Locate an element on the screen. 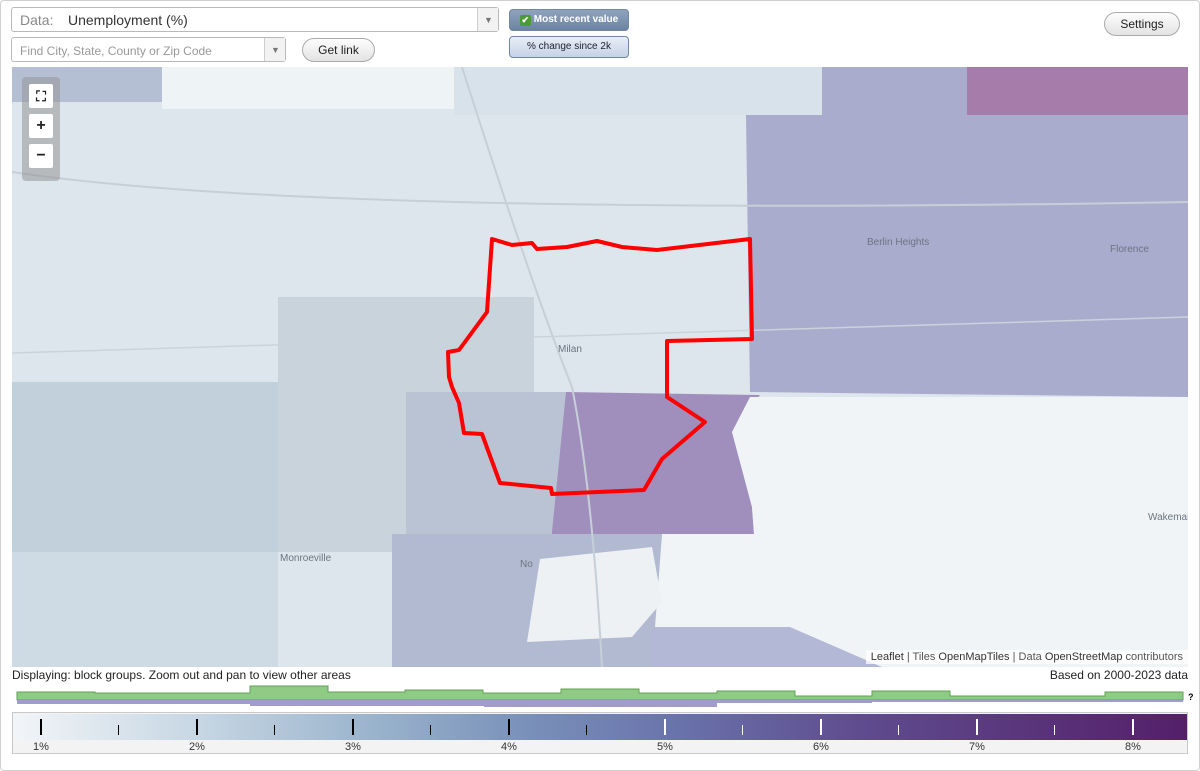 The image size is (1200, 771). region-w is located at coordinates (145, 467).